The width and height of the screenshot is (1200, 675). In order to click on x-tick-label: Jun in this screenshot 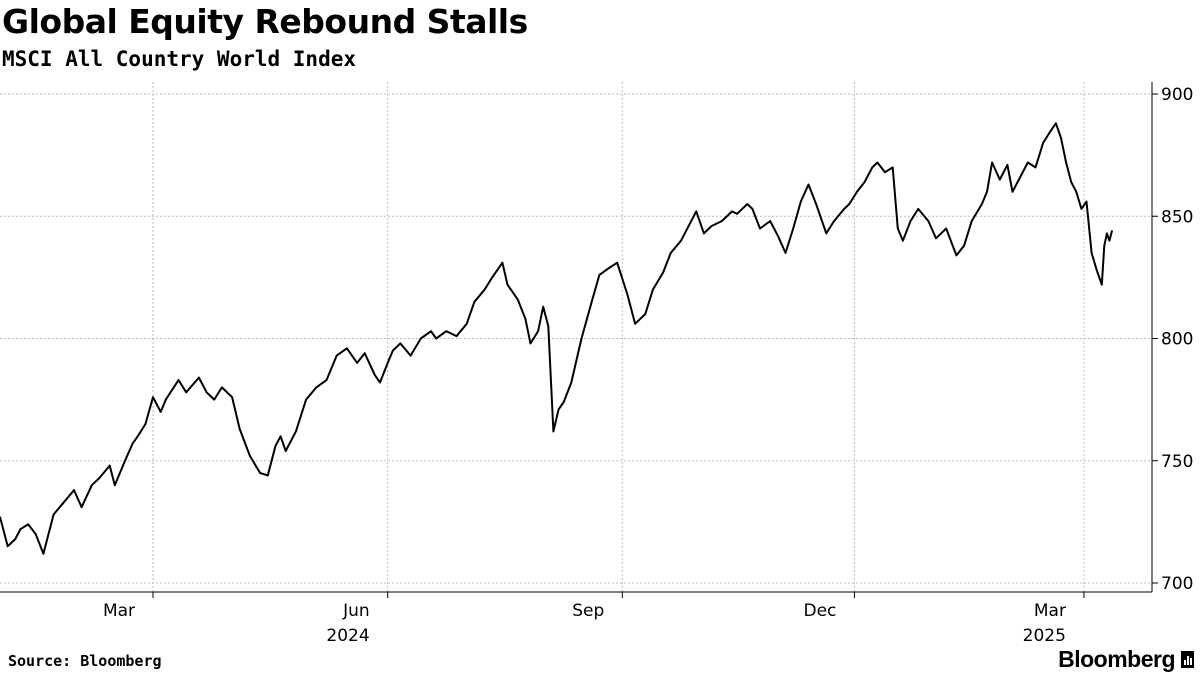, I will do `click(356, 611)`.